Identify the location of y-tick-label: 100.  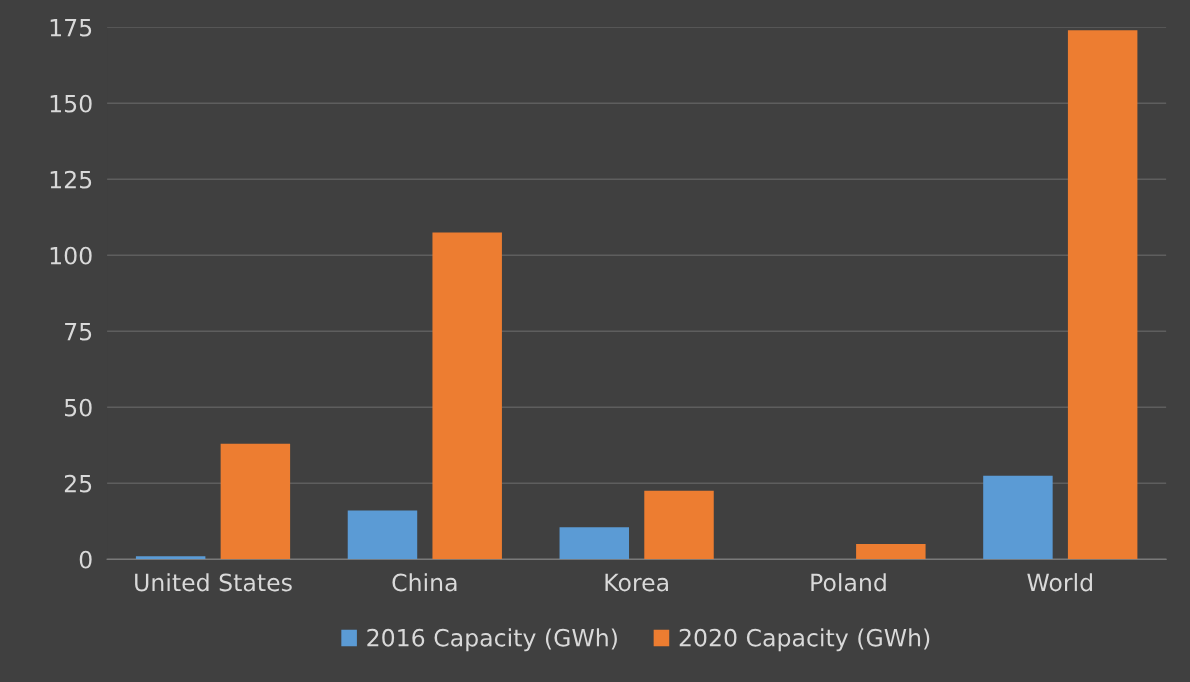
(71, 255).